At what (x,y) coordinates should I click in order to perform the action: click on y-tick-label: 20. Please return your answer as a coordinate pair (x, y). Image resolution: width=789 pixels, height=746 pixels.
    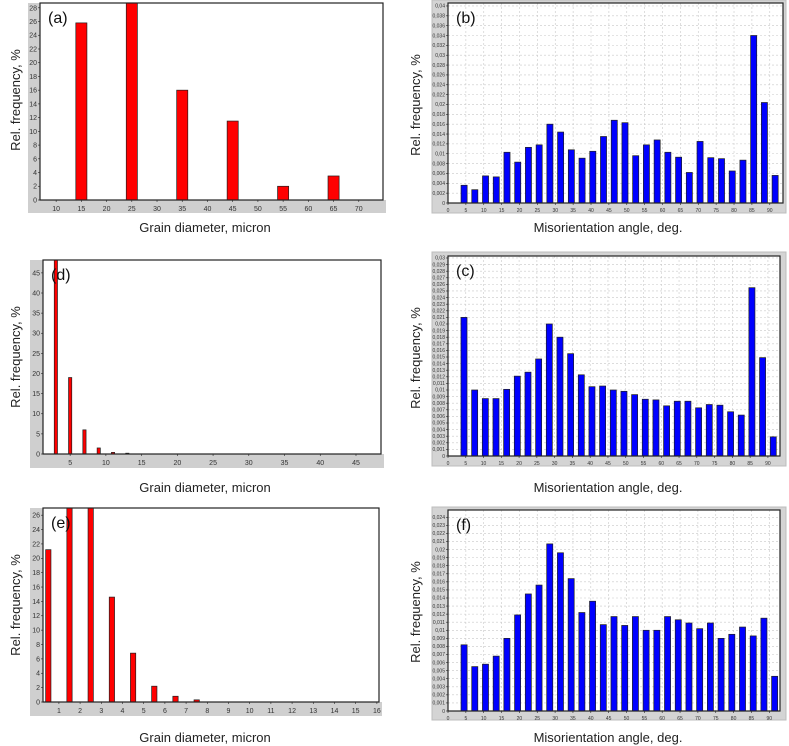
    Looking at the image, I should click on (33, 63).